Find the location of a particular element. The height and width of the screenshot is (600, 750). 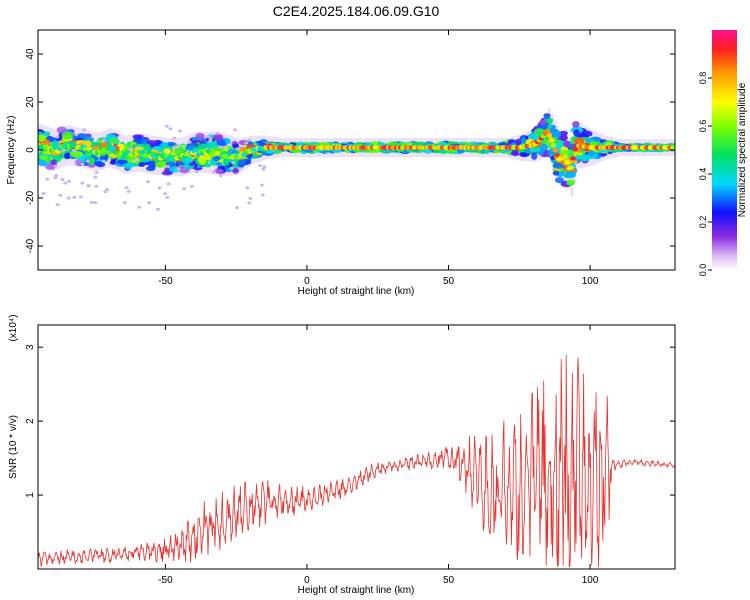

y-tick-label: 3 is located at coordinates (30, 347).